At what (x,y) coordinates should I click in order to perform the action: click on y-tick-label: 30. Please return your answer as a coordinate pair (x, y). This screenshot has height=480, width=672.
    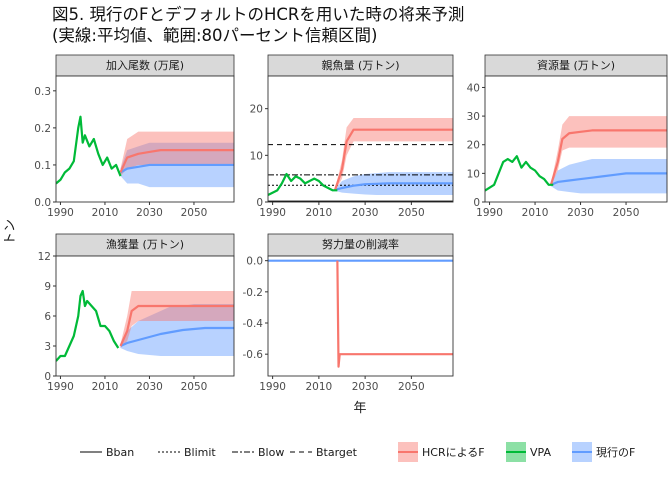
    Looking at the image, I should click on (473, 117).